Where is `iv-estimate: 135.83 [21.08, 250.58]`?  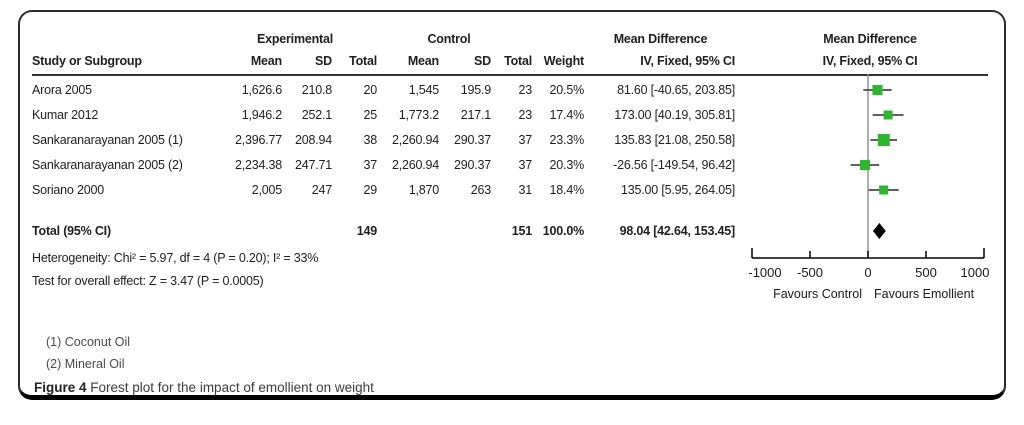 iv-estimate: 135.83 [21.08, 250.58] is located at coordinates (674, 140).